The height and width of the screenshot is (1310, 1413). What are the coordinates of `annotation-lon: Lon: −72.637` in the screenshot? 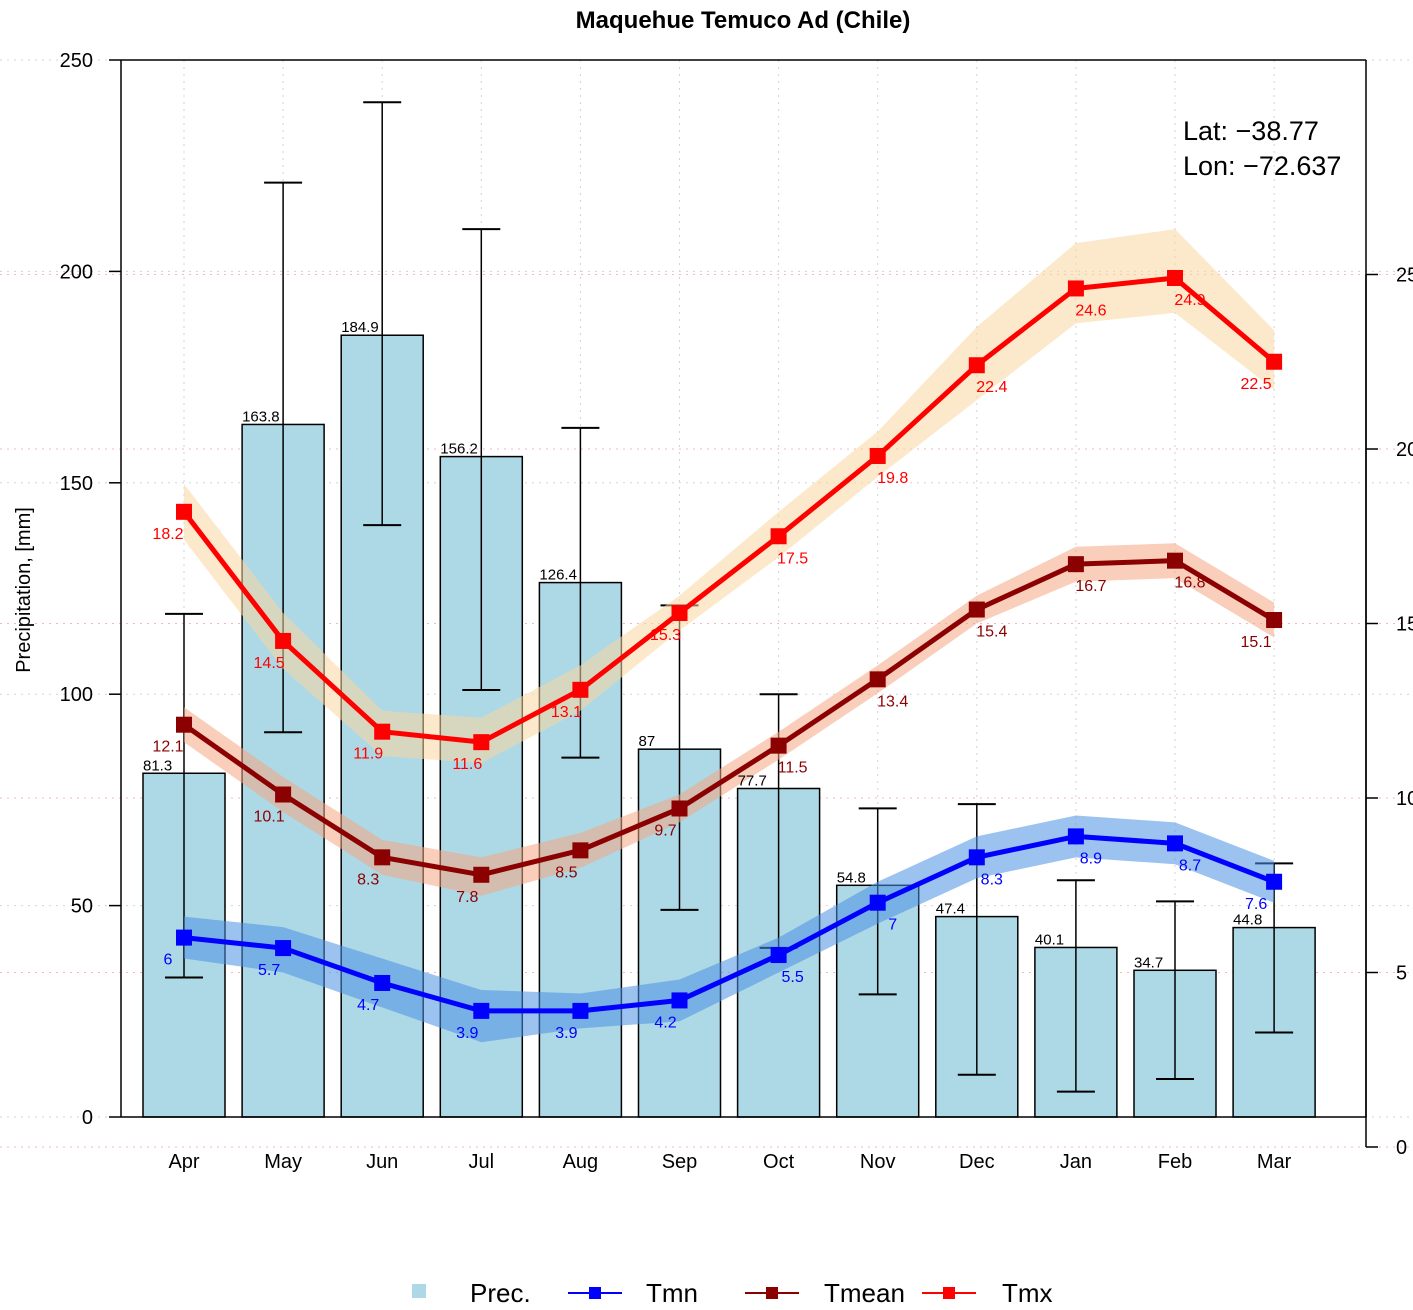 It's located at (1262, 166).